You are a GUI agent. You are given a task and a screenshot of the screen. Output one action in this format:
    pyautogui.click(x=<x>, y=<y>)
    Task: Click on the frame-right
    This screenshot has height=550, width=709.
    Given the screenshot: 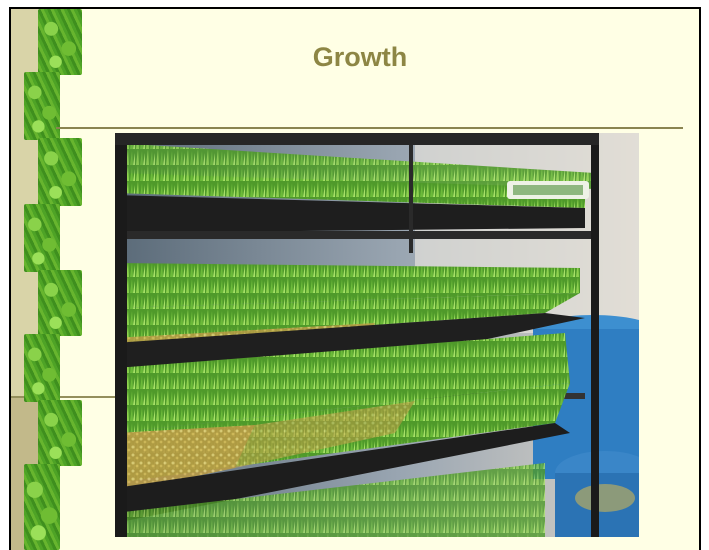 What is the action you would take?
    pyautogui.click(x=704, y=275)
    